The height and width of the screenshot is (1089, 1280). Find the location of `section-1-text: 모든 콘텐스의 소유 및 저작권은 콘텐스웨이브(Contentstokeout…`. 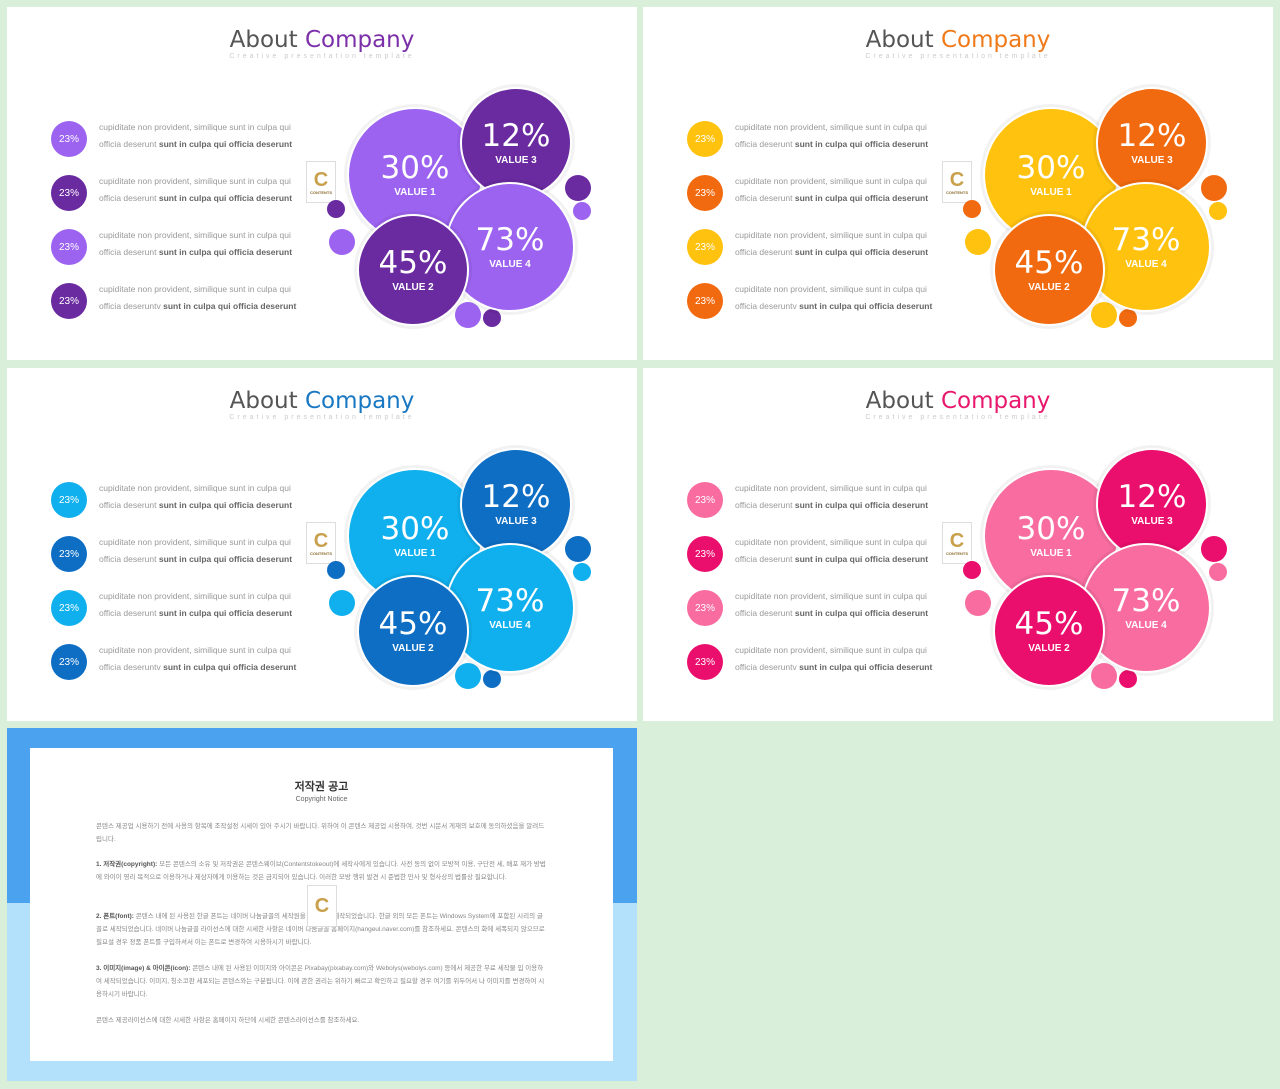

section-1-text: 모든 콘텐스의 소유 및 저작권은 콘텐스웨이브(Contentstokeout… is located at coordinates (321, 871).